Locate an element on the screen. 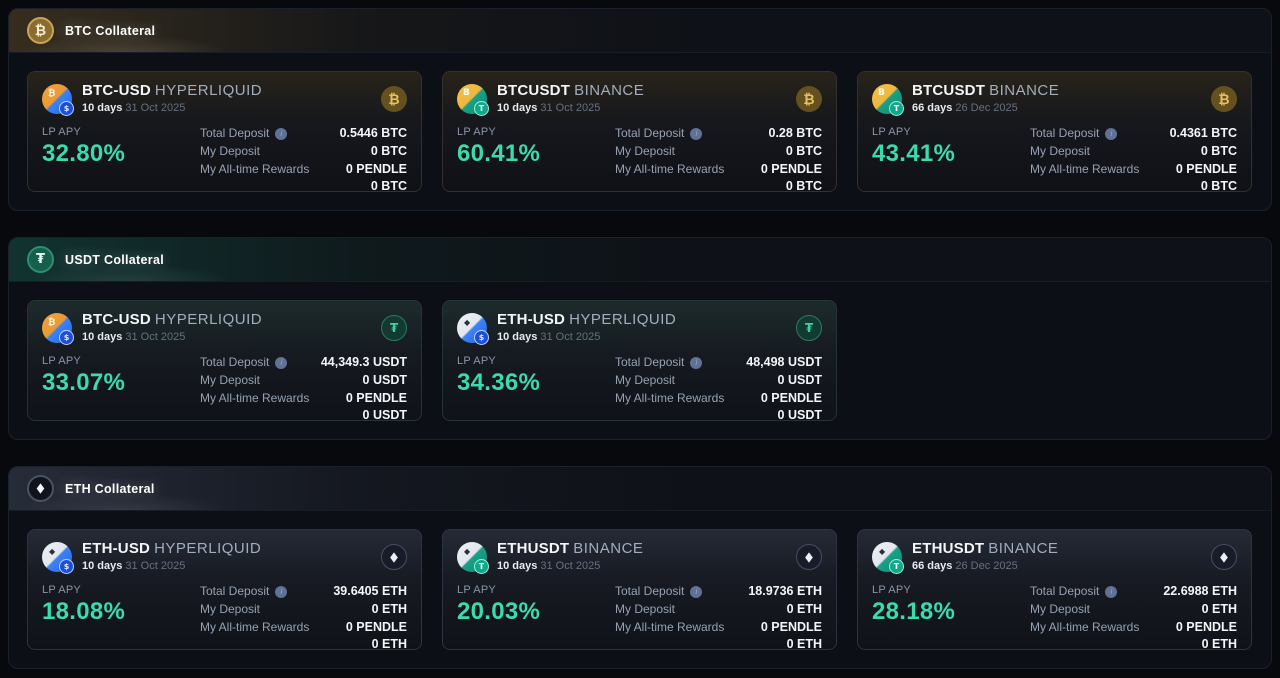 This screenshot has height=678, width=1280. rewards-value: 0 PENDLE 0 USDT is located at coordinates (376, 406).